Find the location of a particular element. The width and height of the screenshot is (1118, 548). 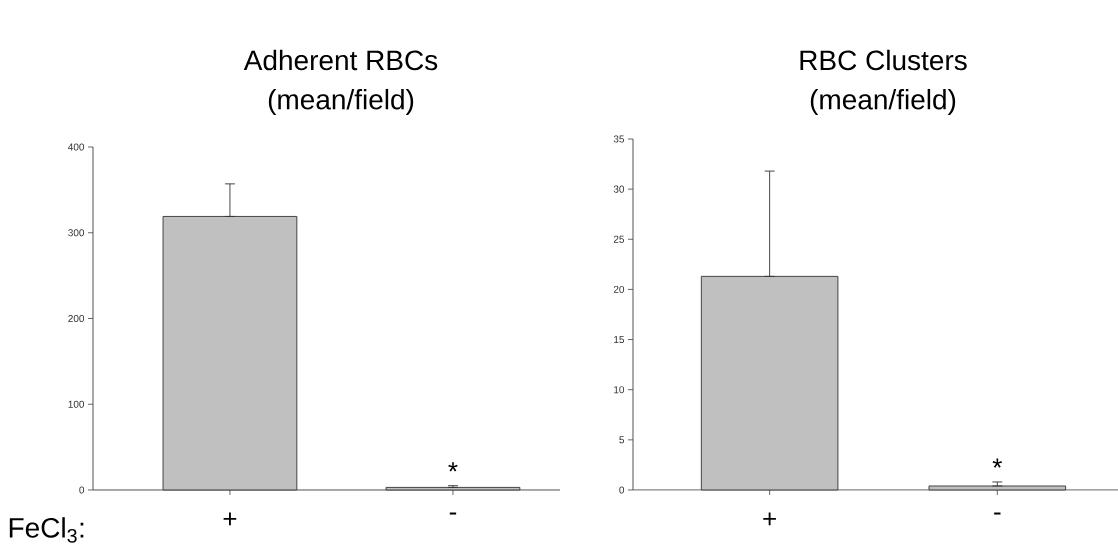

y-tick-label: 200 is located at coordinates (76, 318).